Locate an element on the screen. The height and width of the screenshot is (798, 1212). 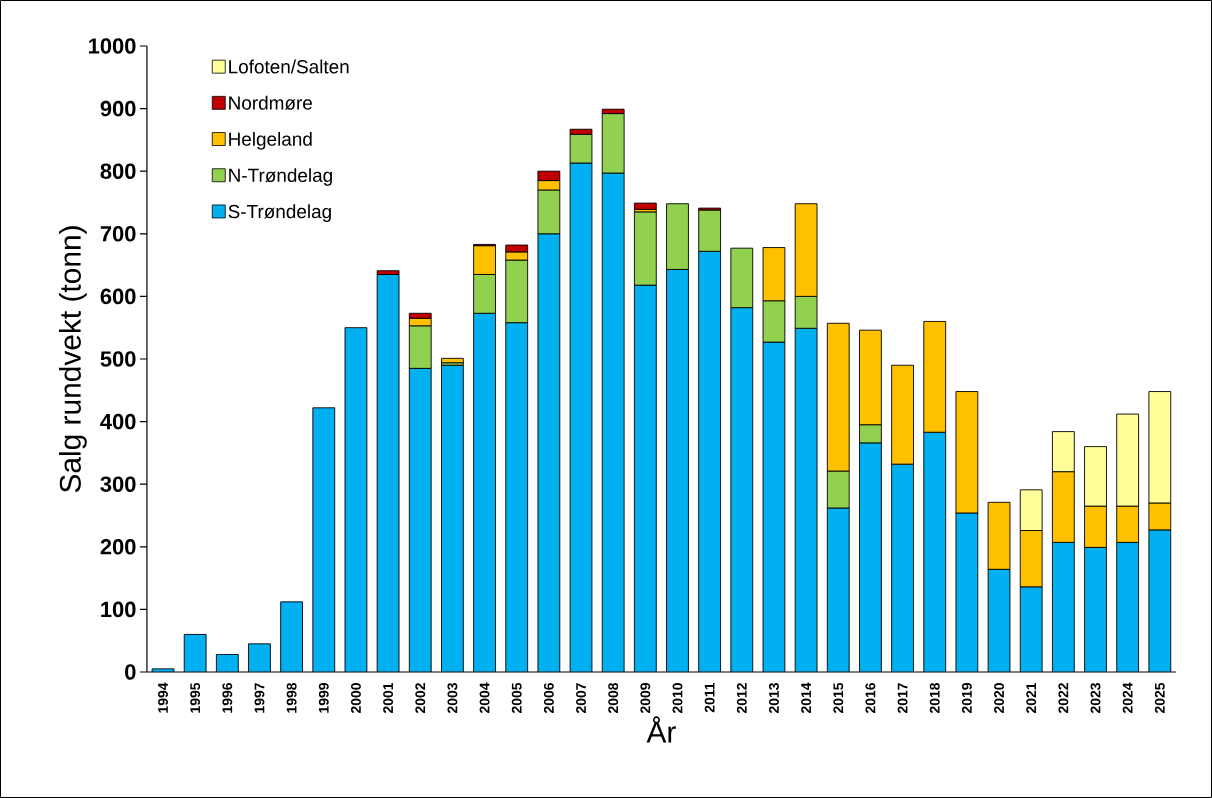
x-tick-label: 1997 is located at coordinates (259, 698).